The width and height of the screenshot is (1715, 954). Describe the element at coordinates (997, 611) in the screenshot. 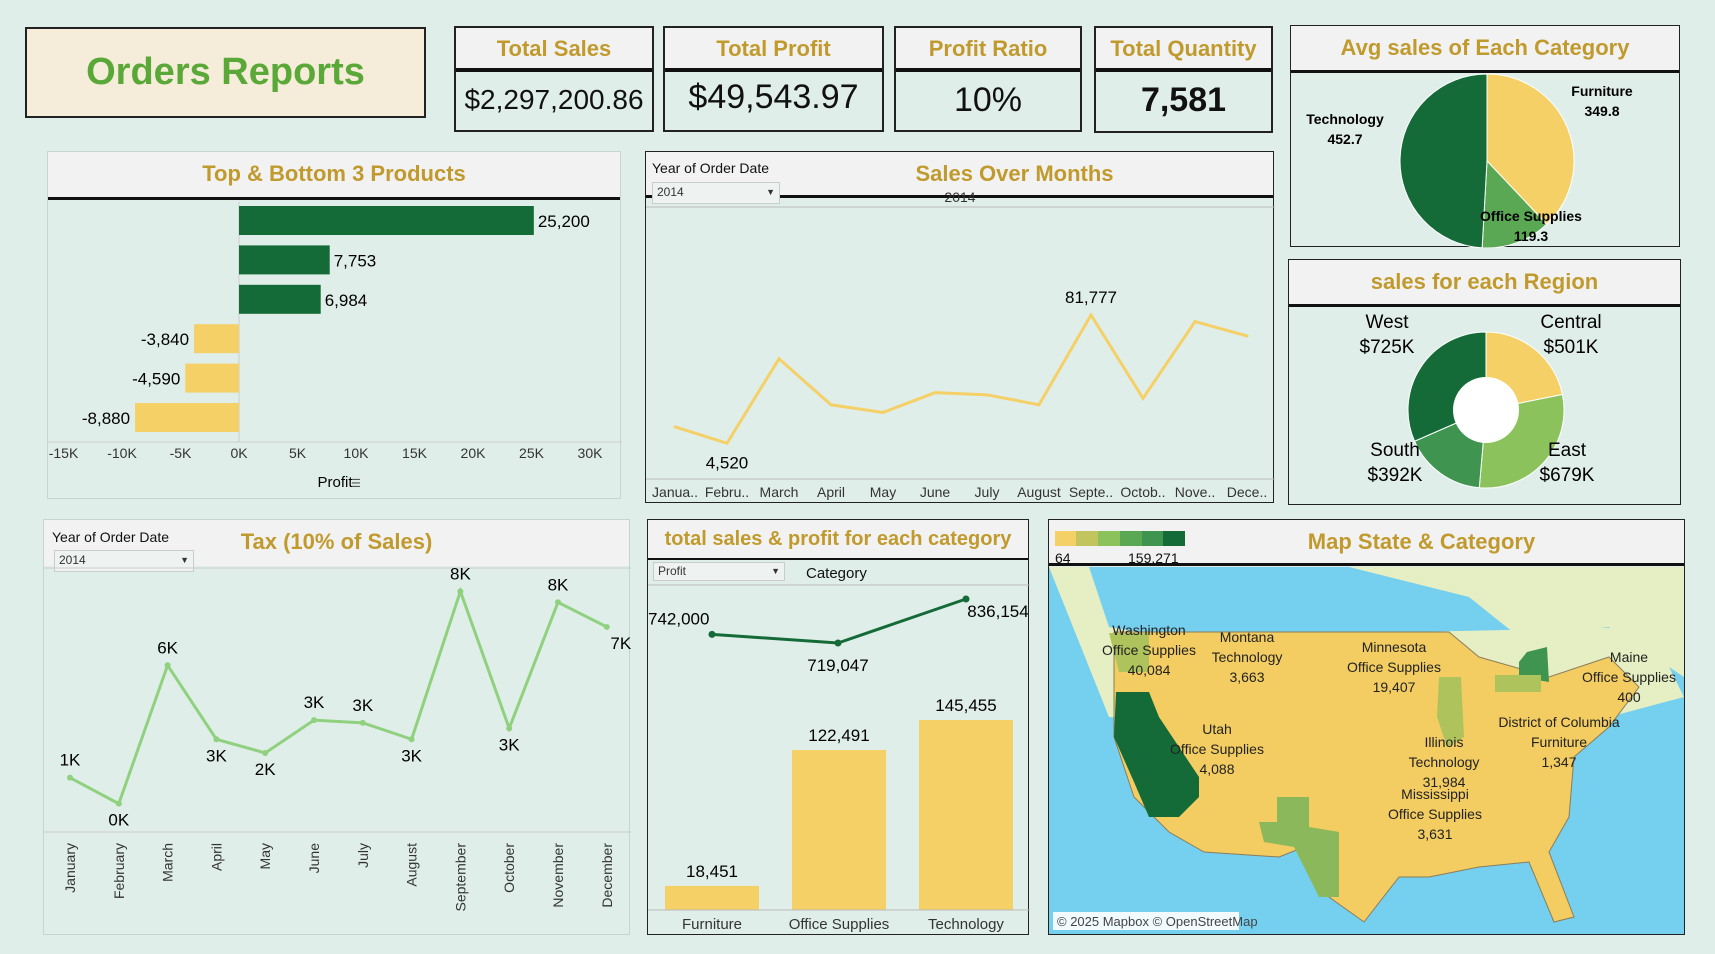

I see `line-label: 836,154` at that location.